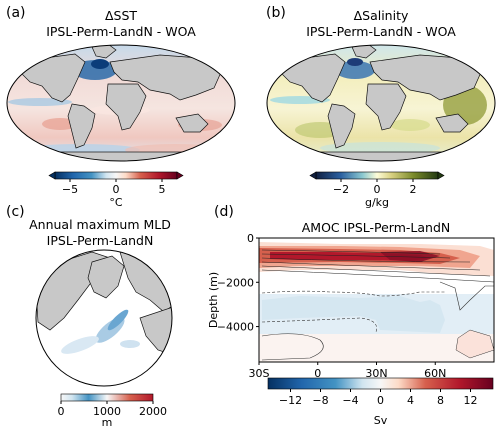  Describe the element at coordinates (276, 13) in the screenshot. I see `panel-b-label: (b)` at that location.